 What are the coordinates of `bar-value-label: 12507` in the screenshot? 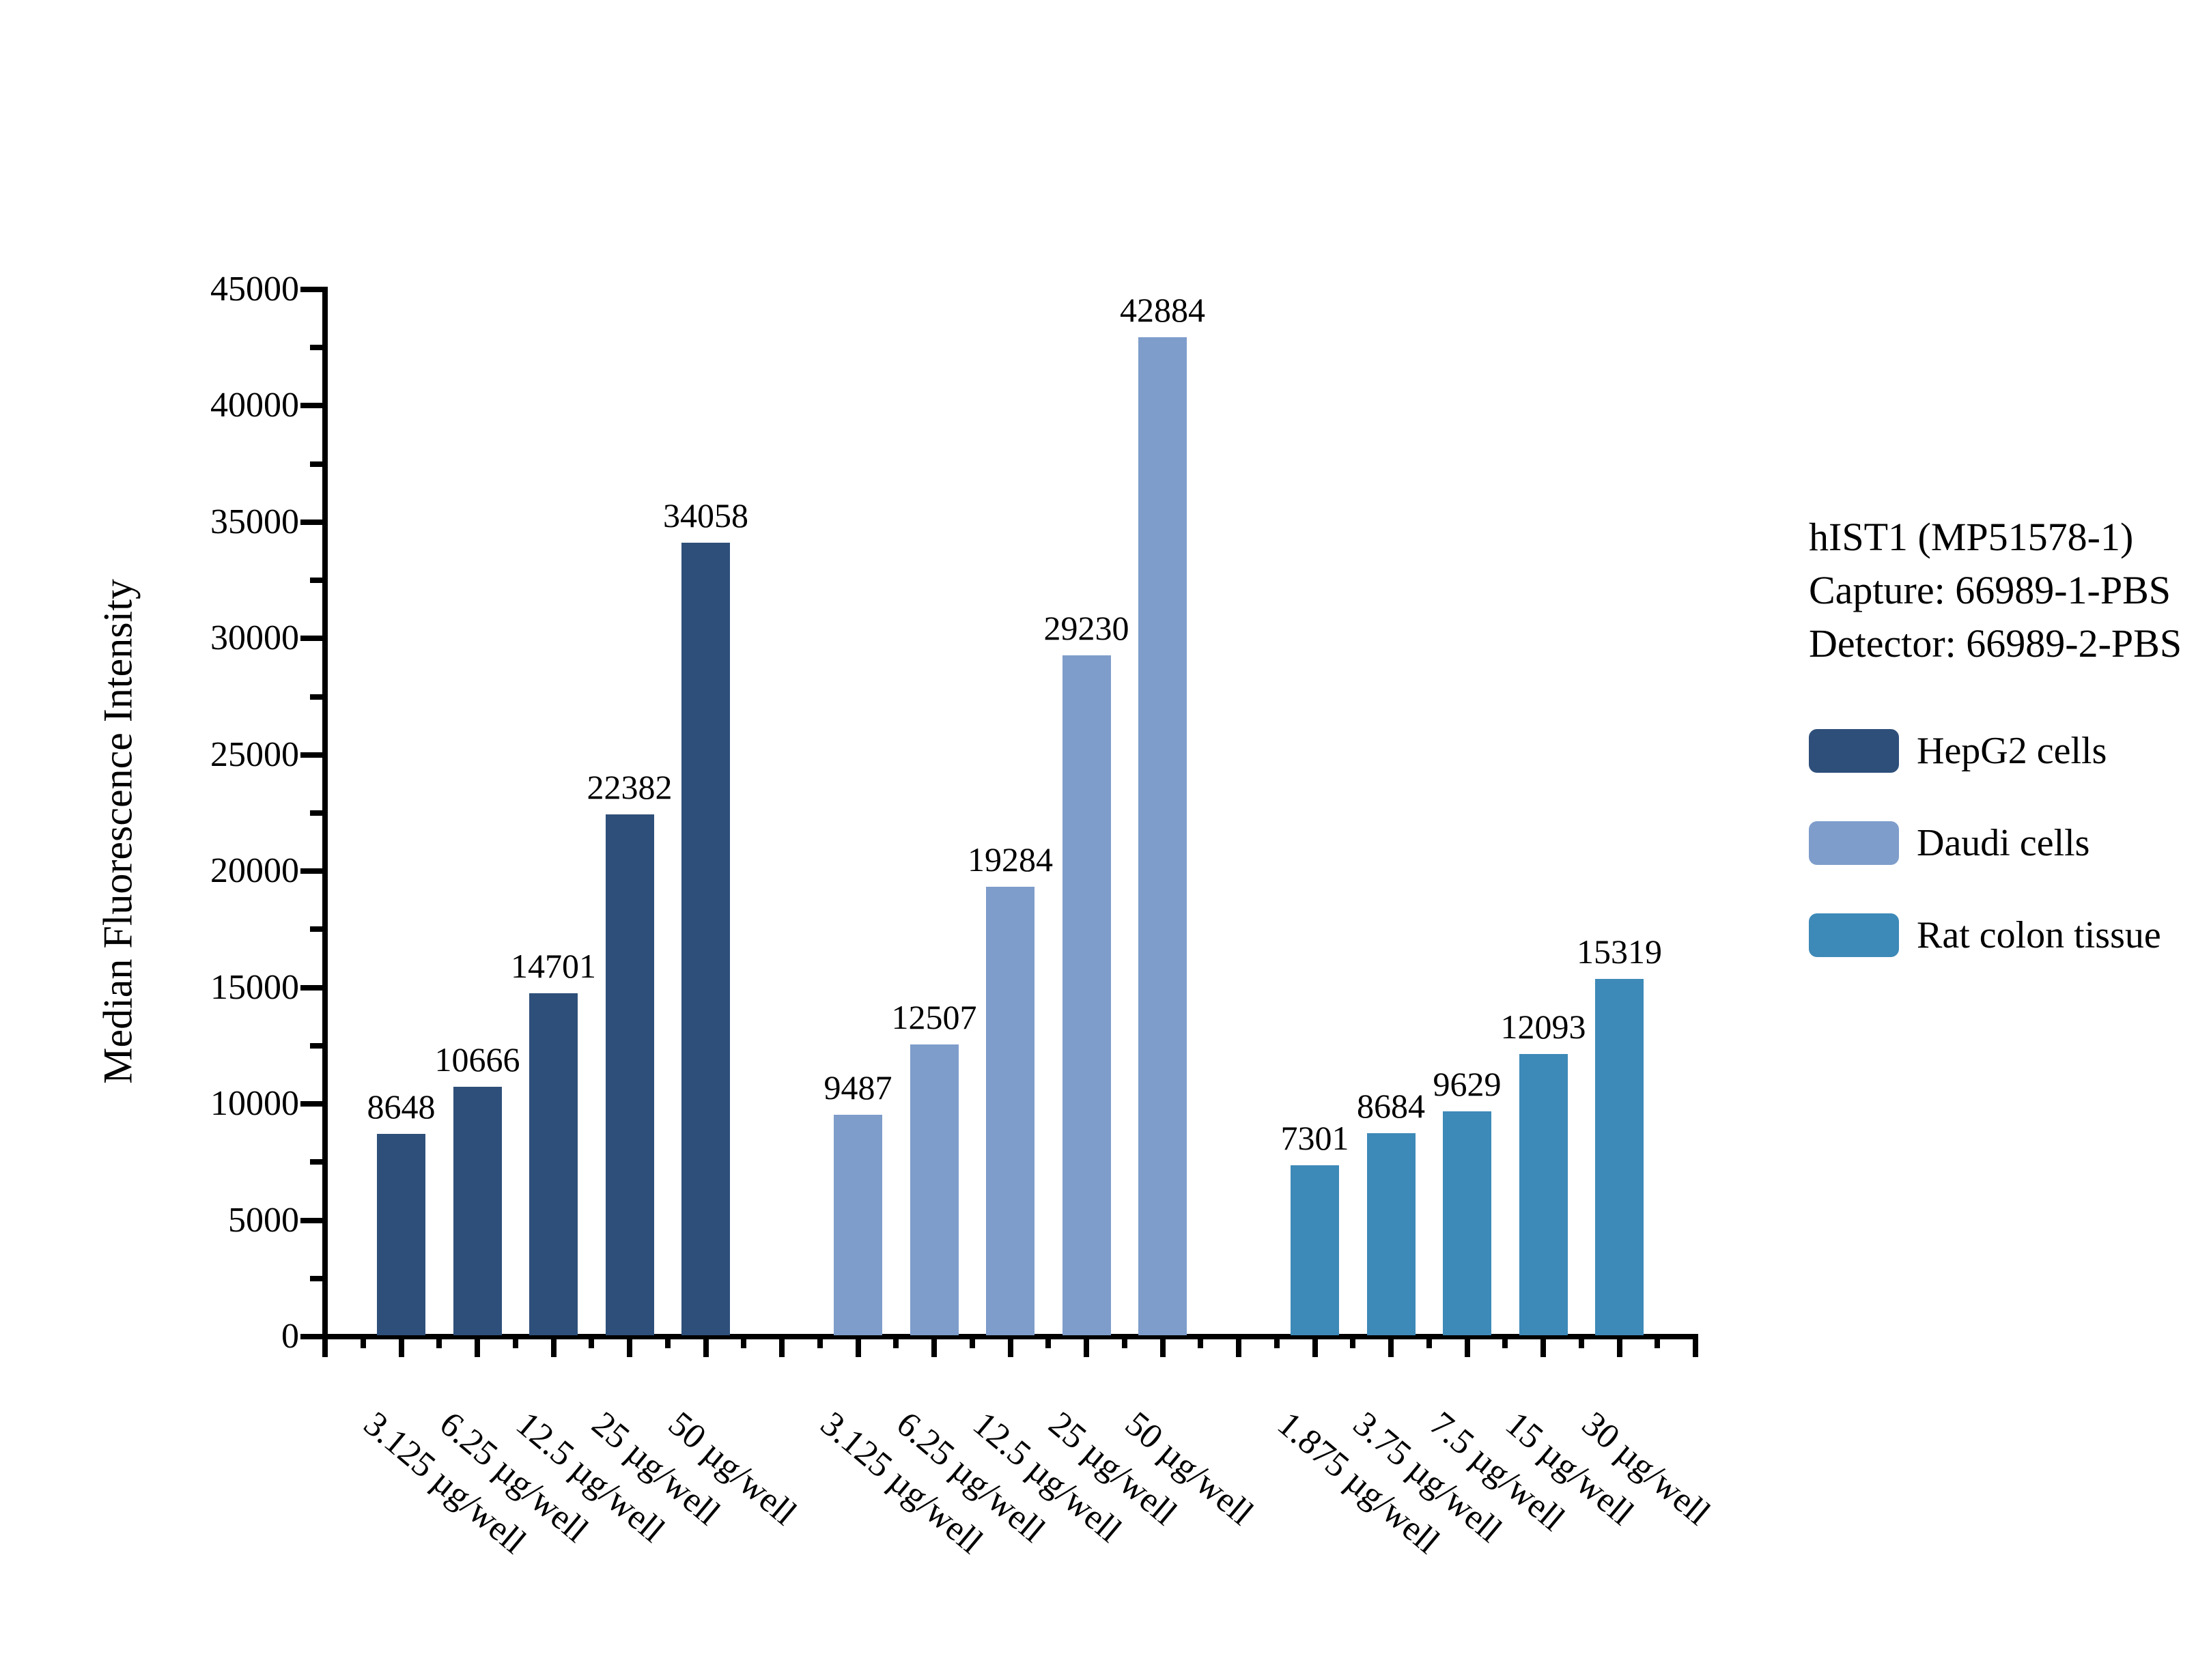 It's located at (934, 1016).